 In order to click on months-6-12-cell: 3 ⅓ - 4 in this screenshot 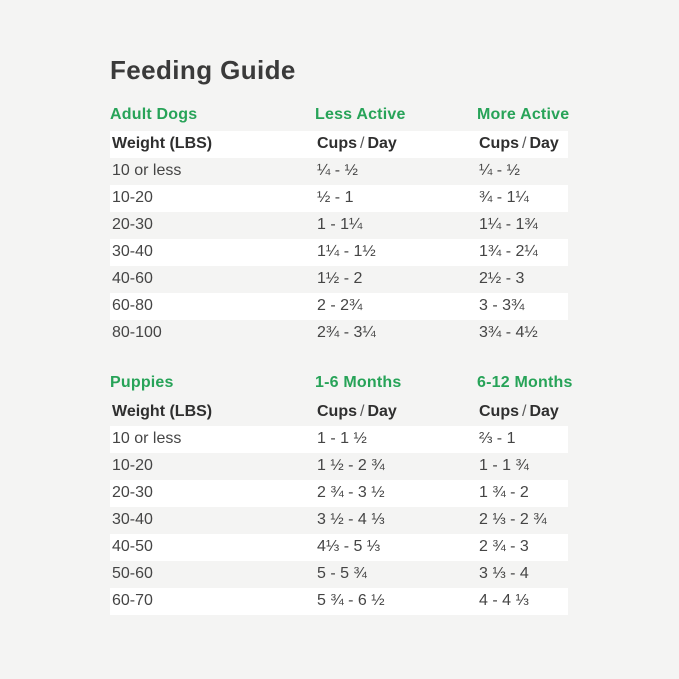, I will do `click(504, 574)`.